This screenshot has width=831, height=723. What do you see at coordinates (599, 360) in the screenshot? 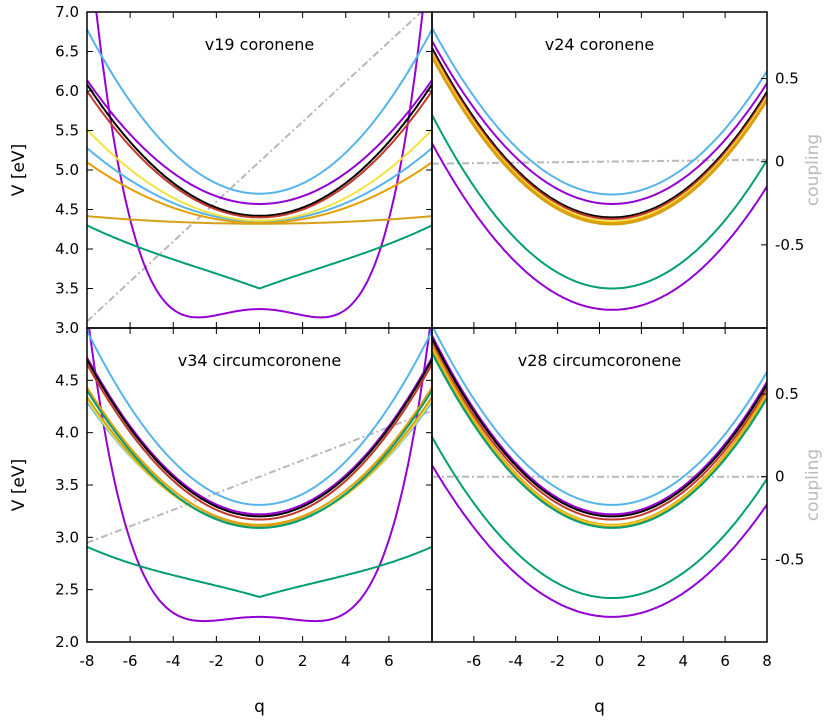
I see `panel-title: v28 circumcoronene` at bounding box center [599, 360].